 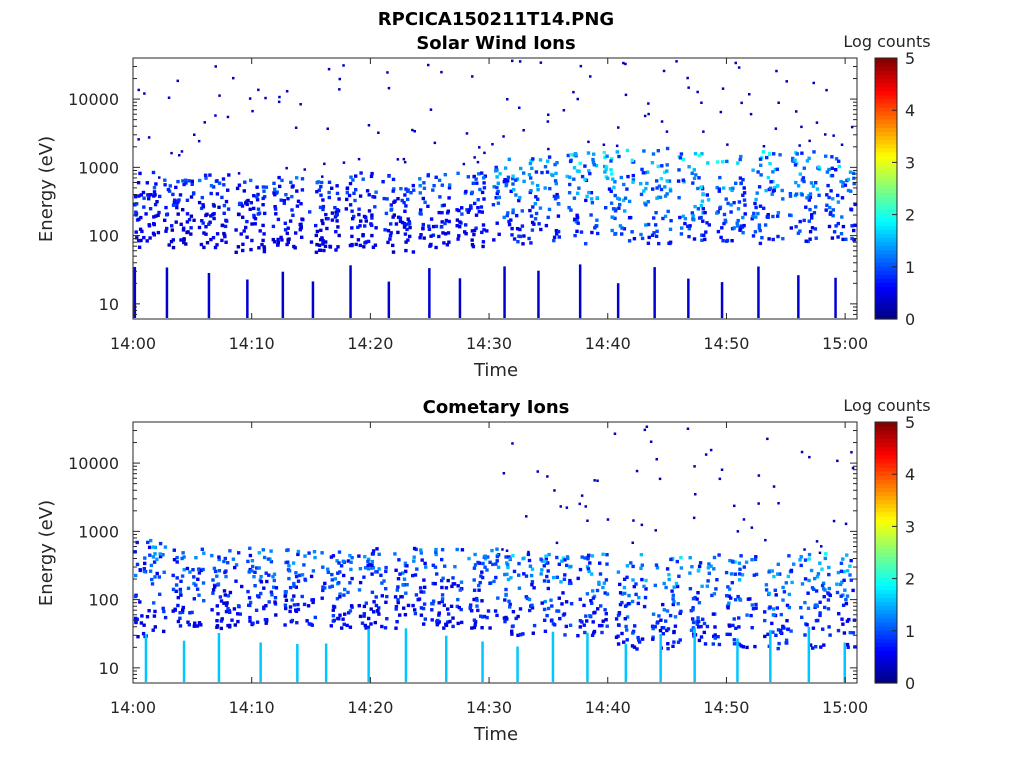 What do you see at coordinates (370, 707) in the screenshot?
I see `x-tick-label: 14:20` at bounding box center [370, 707].